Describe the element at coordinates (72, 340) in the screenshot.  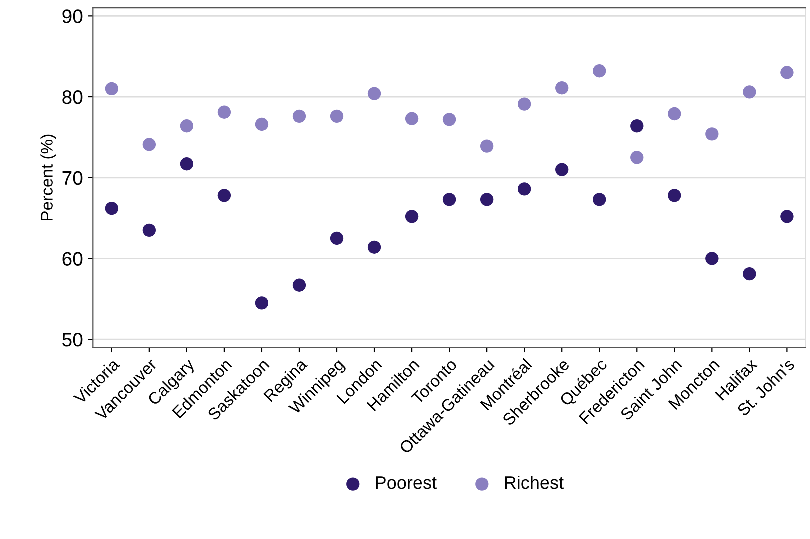
I see `y-tick-label: 50` at that location.